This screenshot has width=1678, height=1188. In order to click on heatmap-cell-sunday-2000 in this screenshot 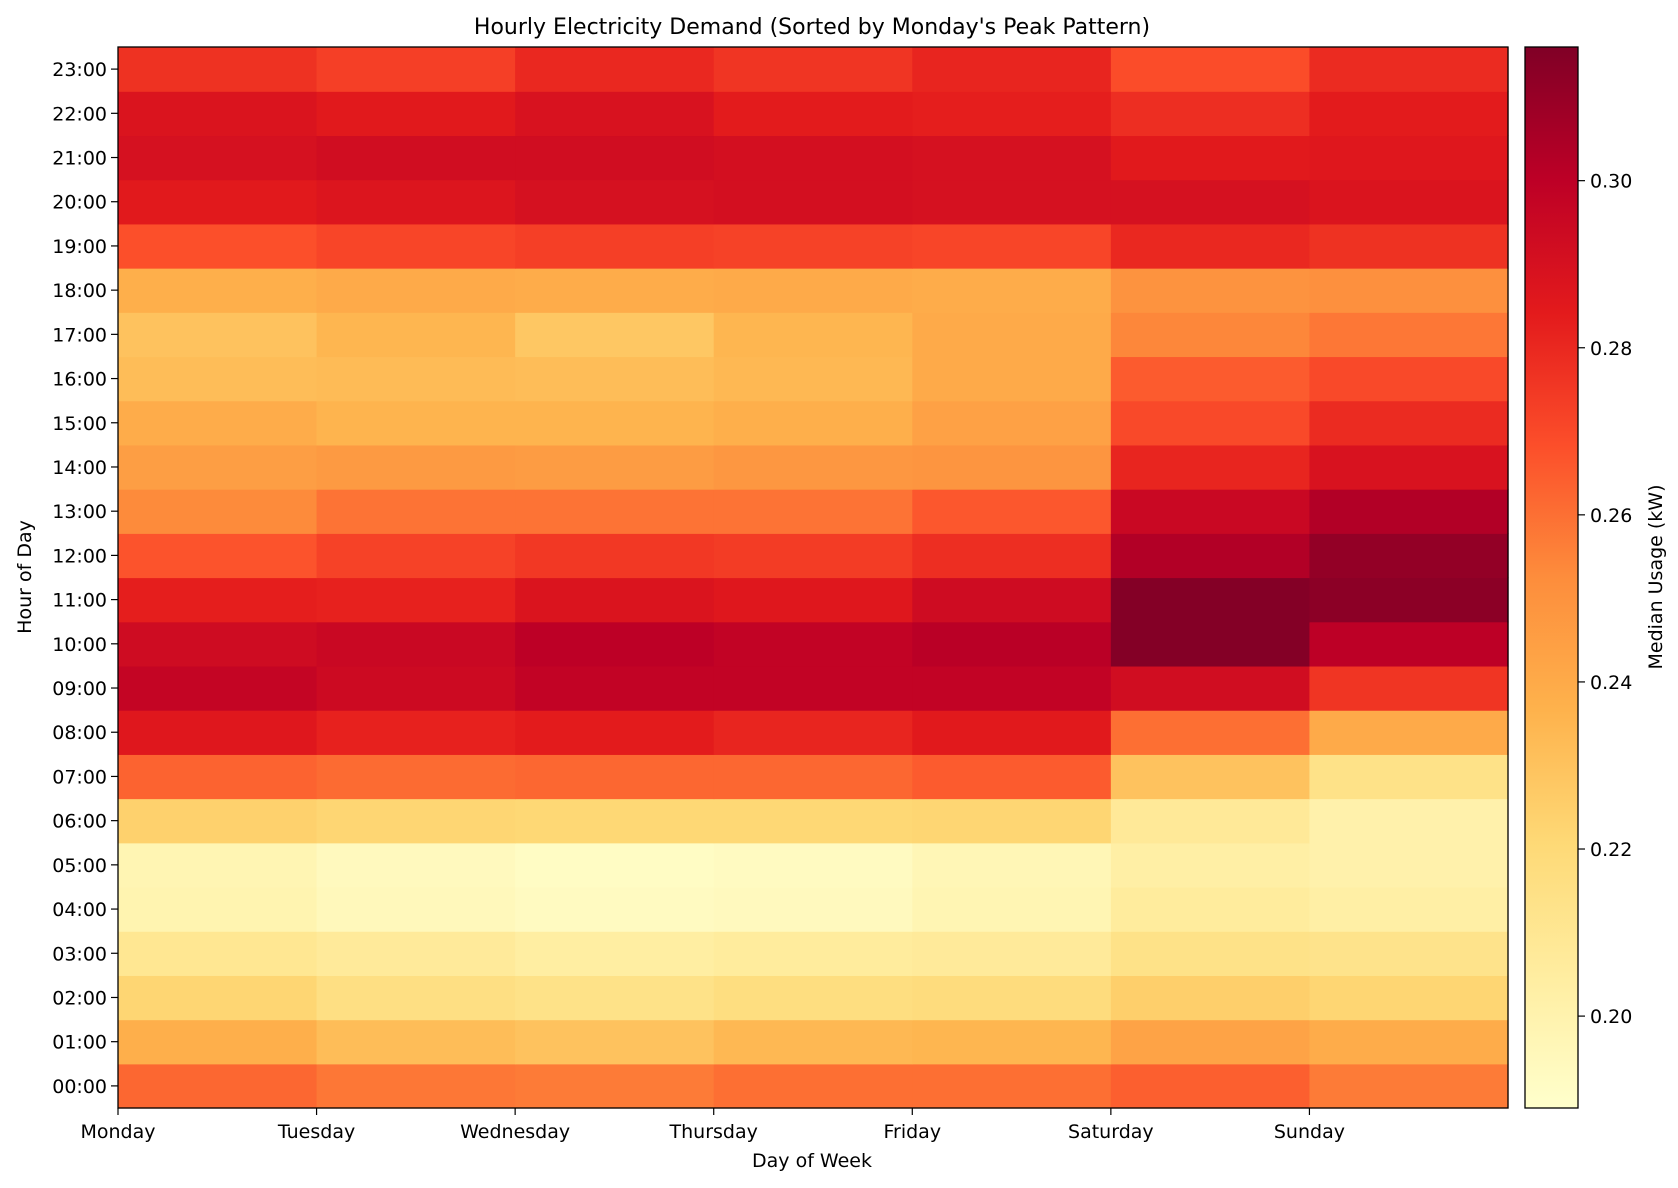, I will do `click(1409, 202)`.